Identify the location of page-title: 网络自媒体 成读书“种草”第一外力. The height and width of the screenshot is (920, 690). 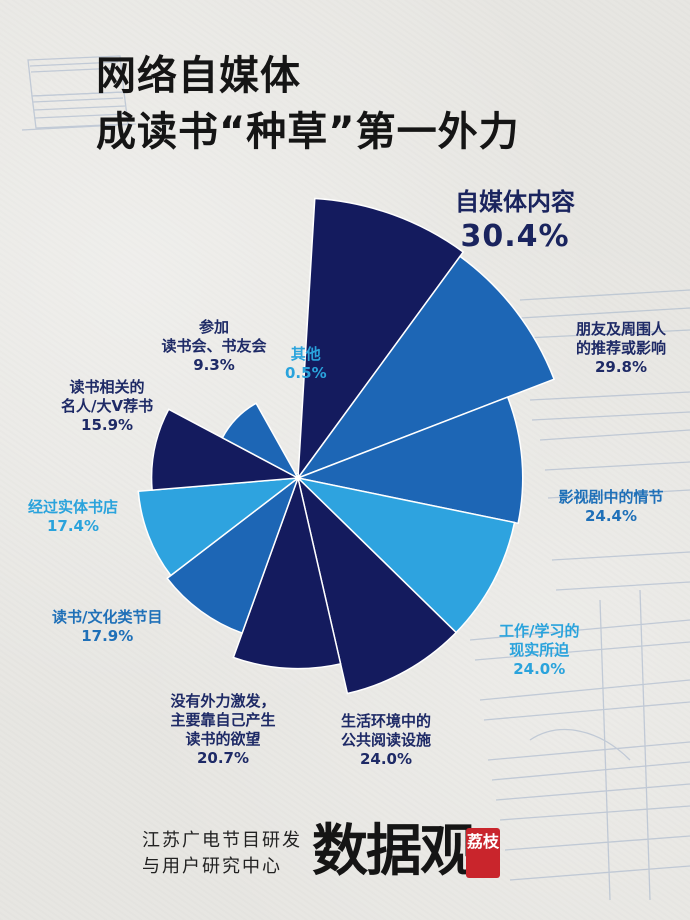
(308, 104).